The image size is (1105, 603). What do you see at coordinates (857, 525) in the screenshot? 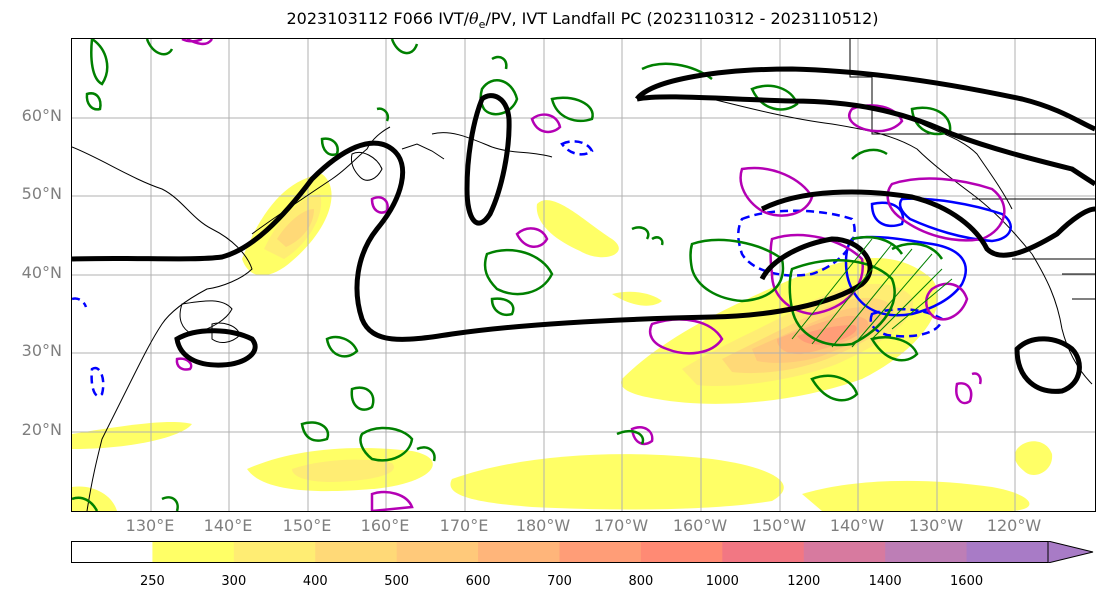
I see `lon-label-140w: 140°W` at bounding box center [857, 525].